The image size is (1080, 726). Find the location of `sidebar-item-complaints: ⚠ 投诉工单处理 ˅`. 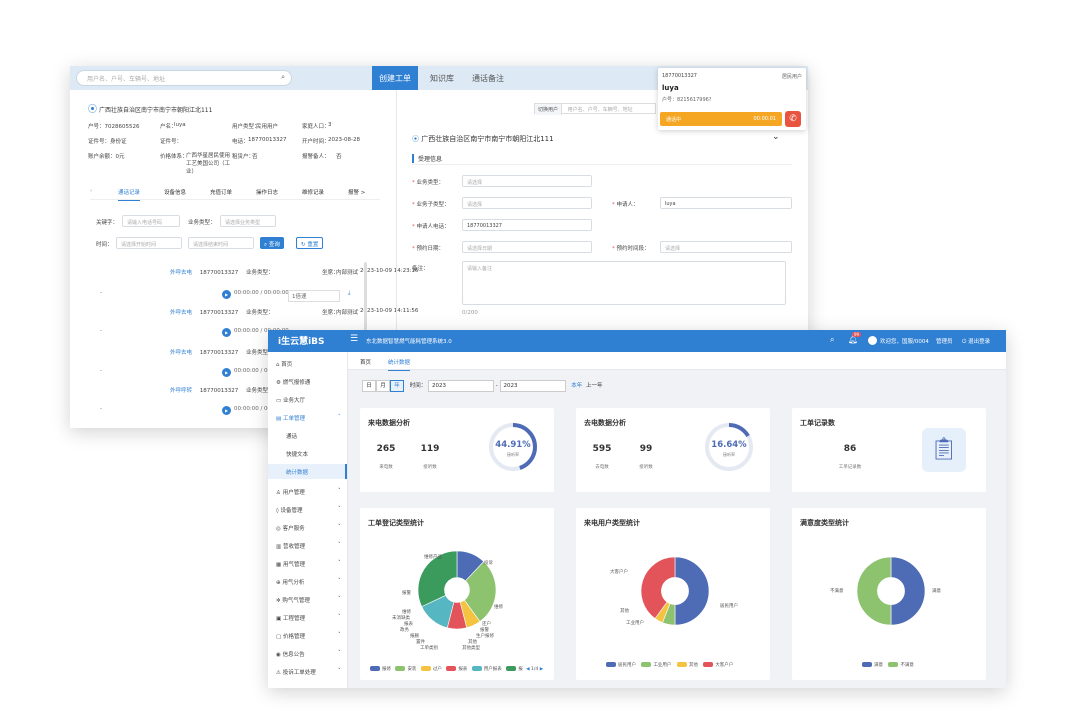

sidebar-item-complaints: ⚠ 投诉工单处理 ˅ is located at coordinates (308, 672).